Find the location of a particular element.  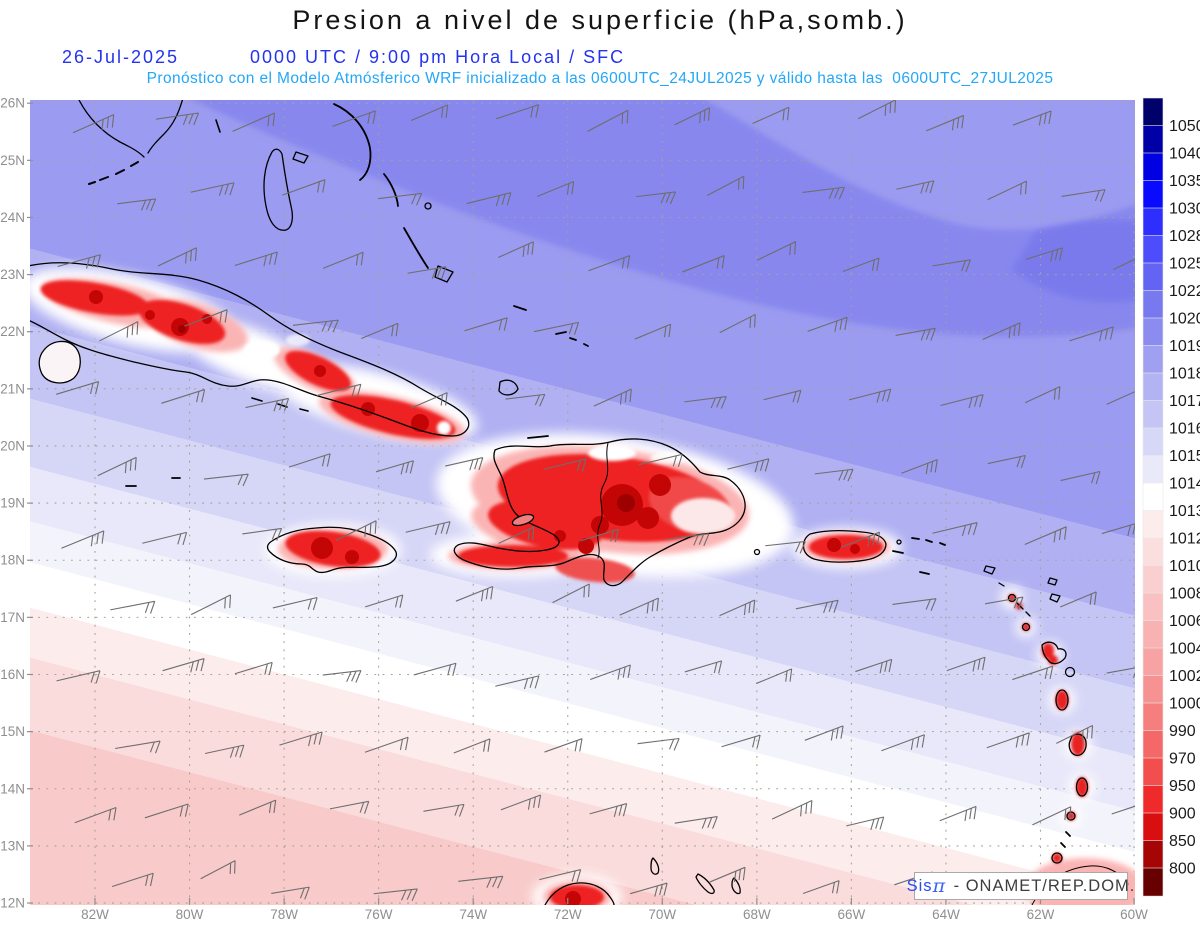

tortuga-island is located at coordinates (538, 437).